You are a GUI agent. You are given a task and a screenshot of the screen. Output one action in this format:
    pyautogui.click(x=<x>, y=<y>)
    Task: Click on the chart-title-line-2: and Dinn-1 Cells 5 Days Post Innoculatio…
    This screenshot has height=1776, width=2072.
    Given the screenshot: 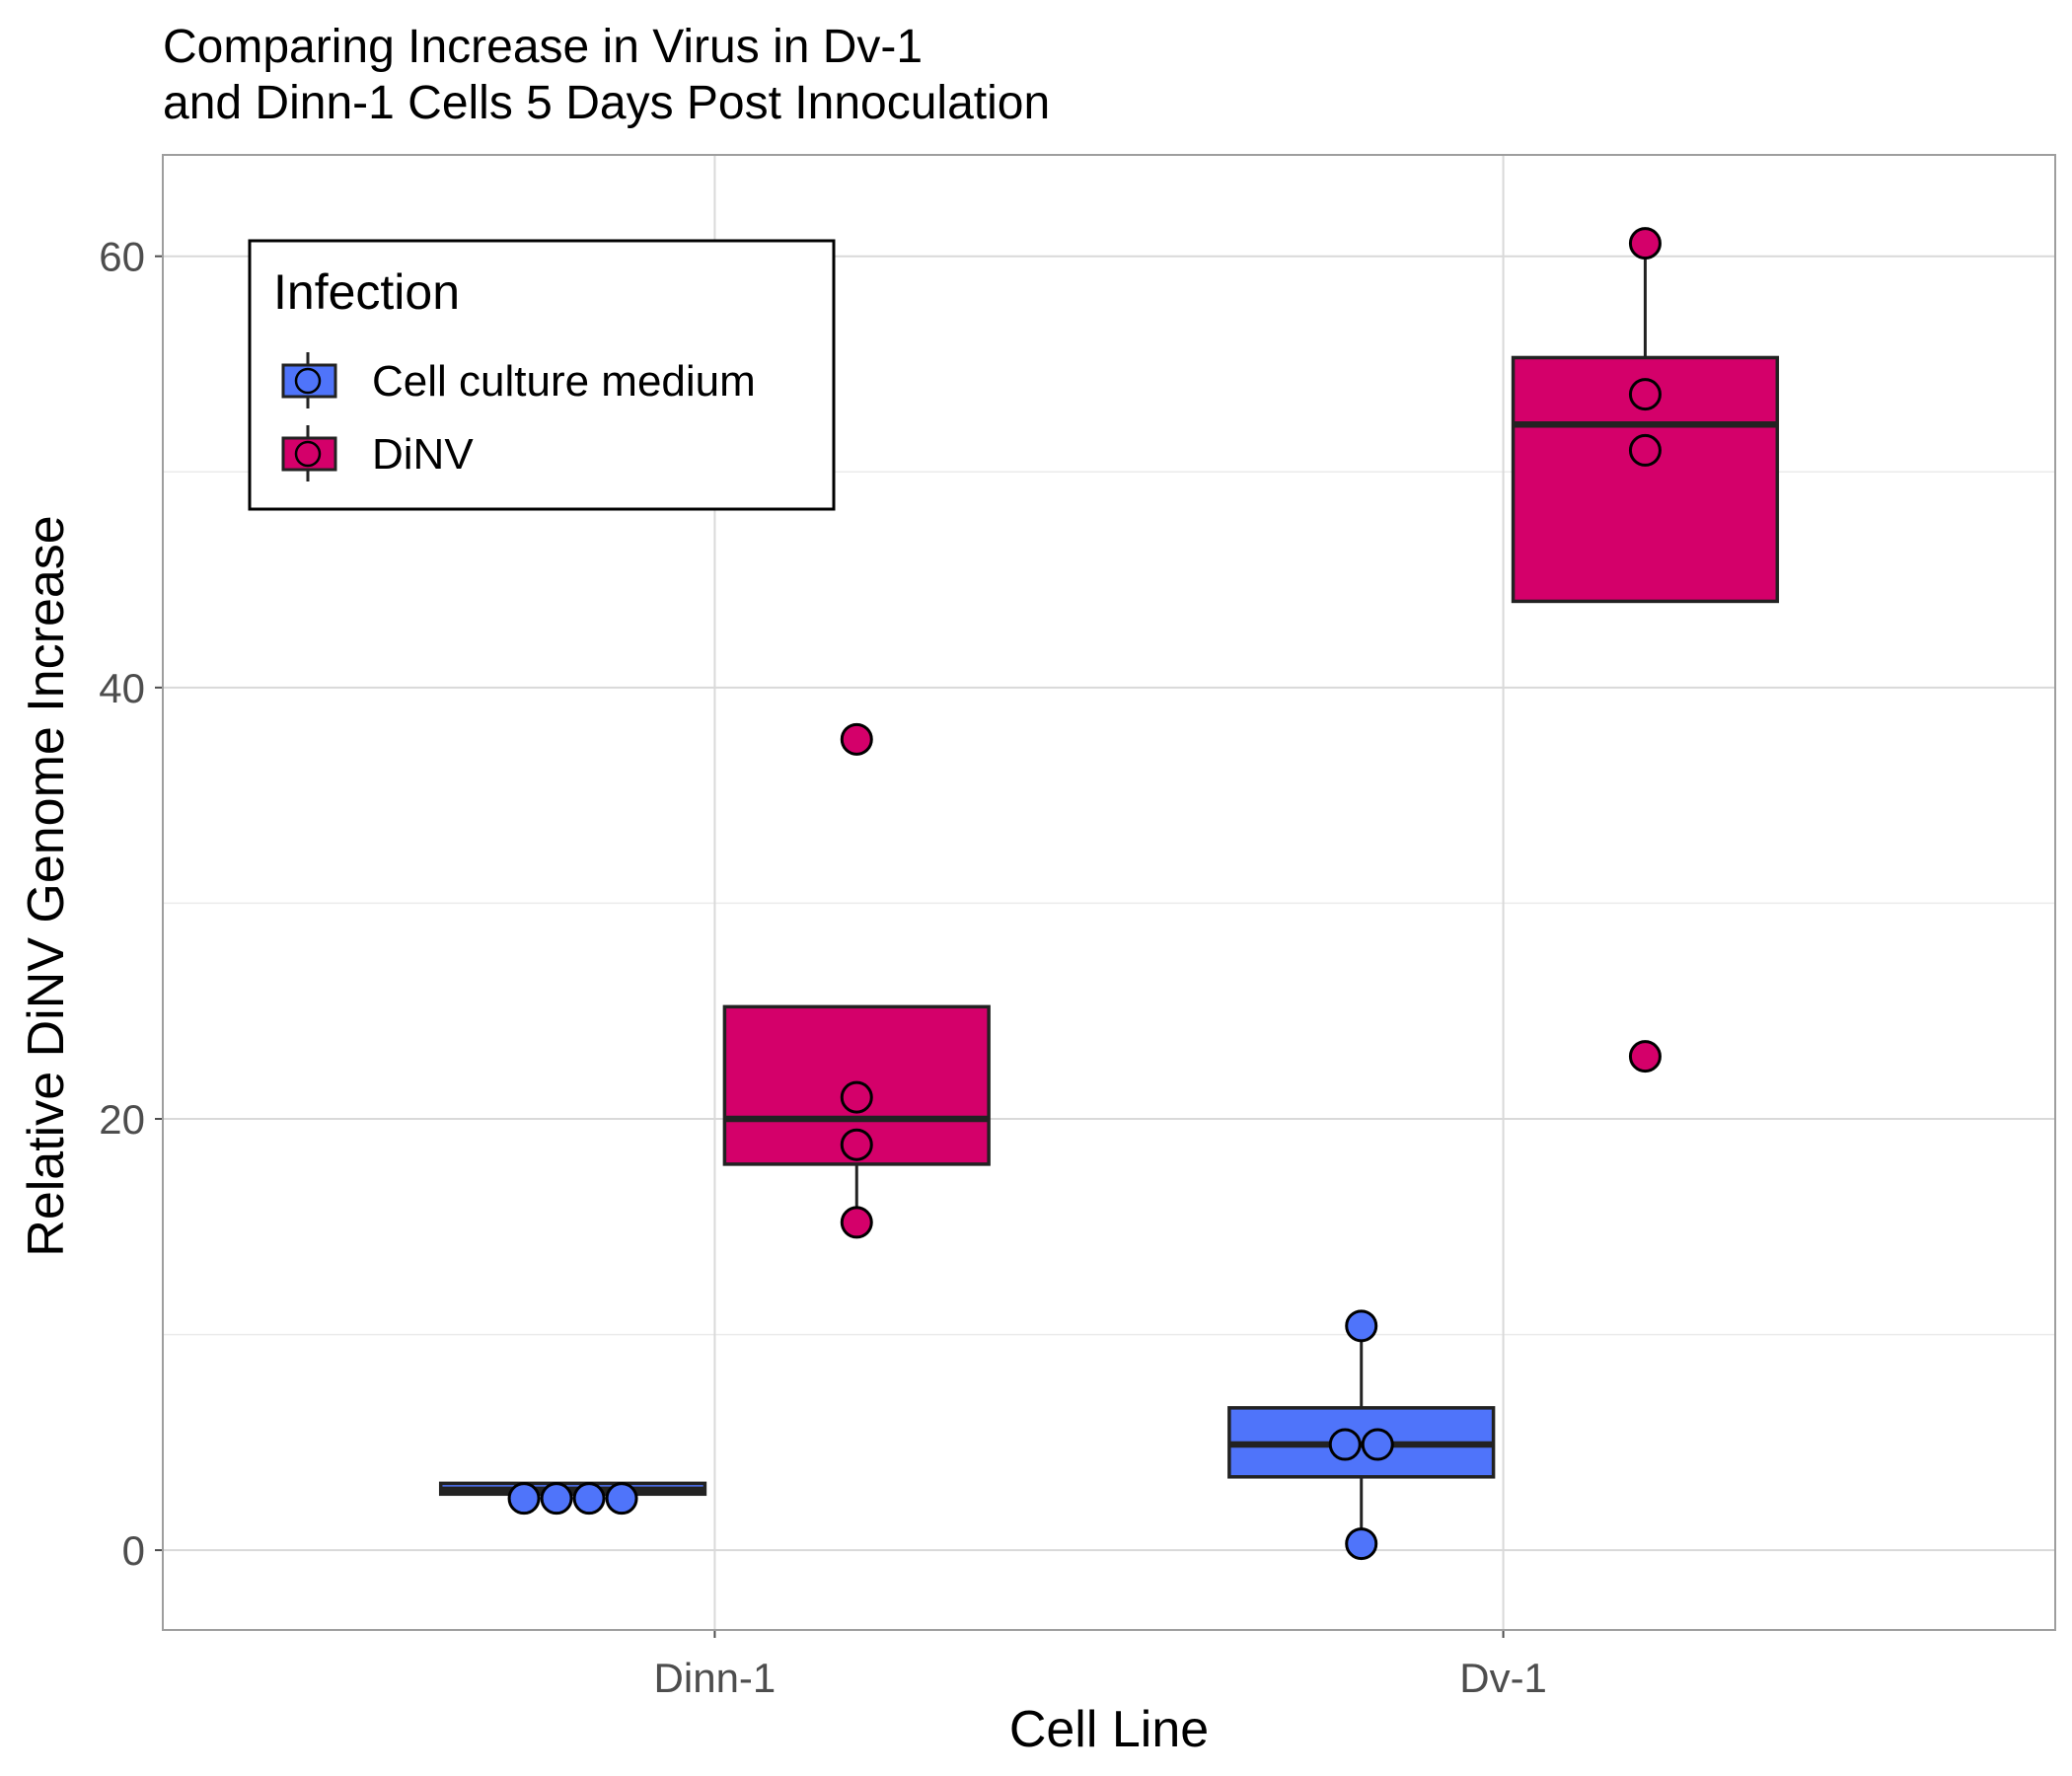 What is the action you would take?
    pyautogui.click(x=607, y=103)
    